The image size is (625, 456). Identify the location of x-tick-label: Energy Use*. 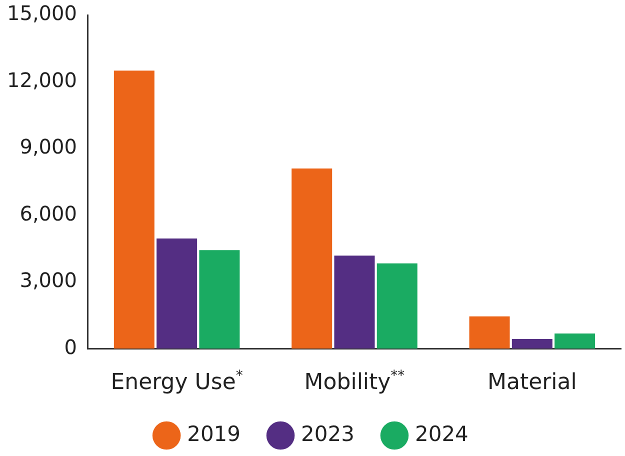
(176, 381).